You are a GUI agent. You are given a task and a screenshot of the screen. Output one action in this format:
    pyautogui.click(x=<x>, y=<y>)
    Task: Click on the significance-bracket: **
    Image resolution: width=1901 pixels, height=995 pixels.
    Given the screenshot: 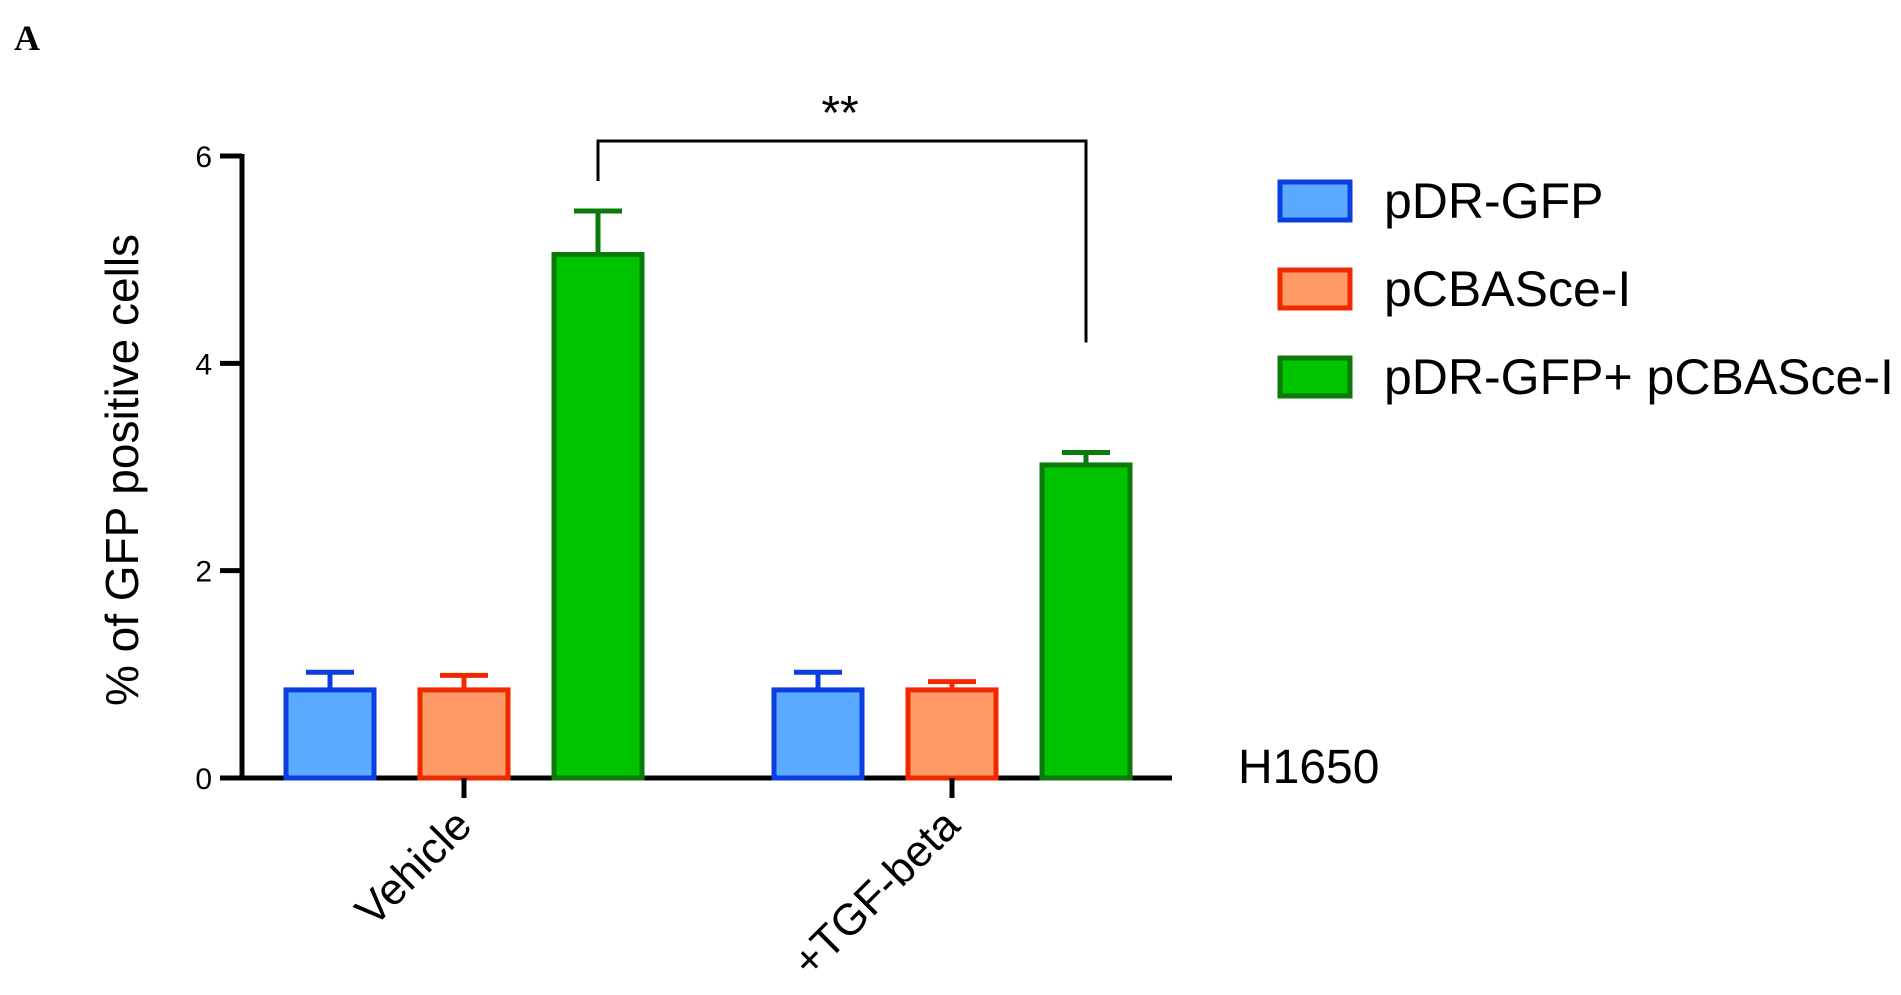 What is the action you would take?
    pyautogui.click(x=842, y=215)
    